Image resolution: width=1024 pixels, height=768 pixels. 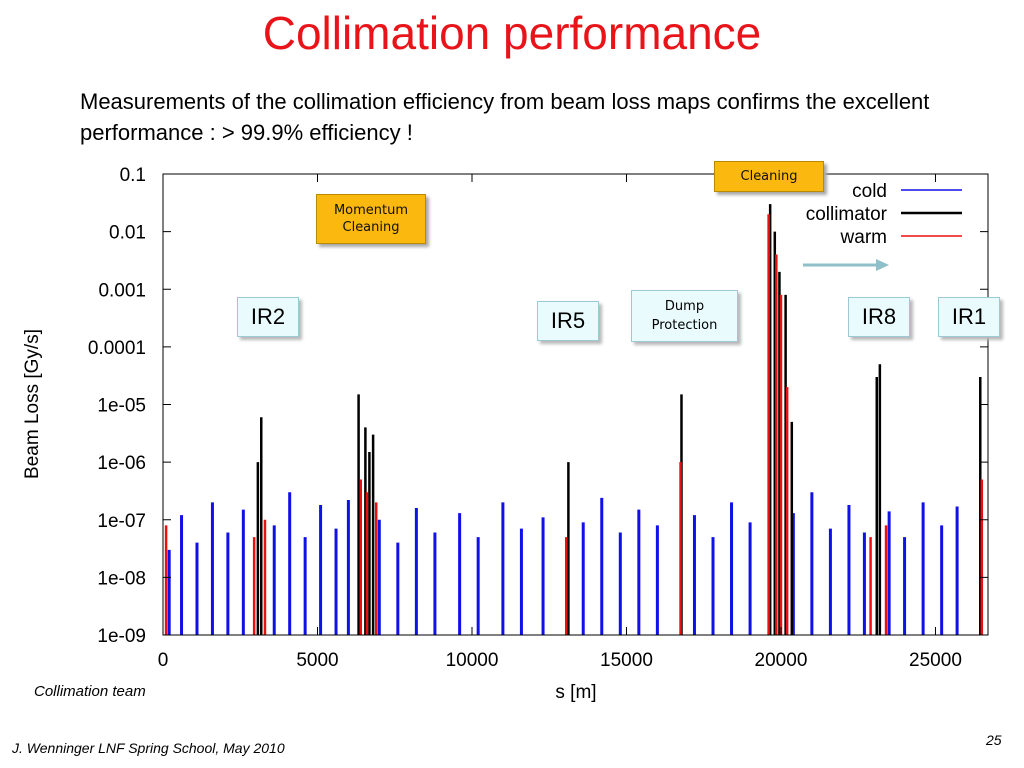 What do you see at coordinates (935, 660) in the screenshot?
I see `x-tick-label: 25000` at bounding box center [935, 660].